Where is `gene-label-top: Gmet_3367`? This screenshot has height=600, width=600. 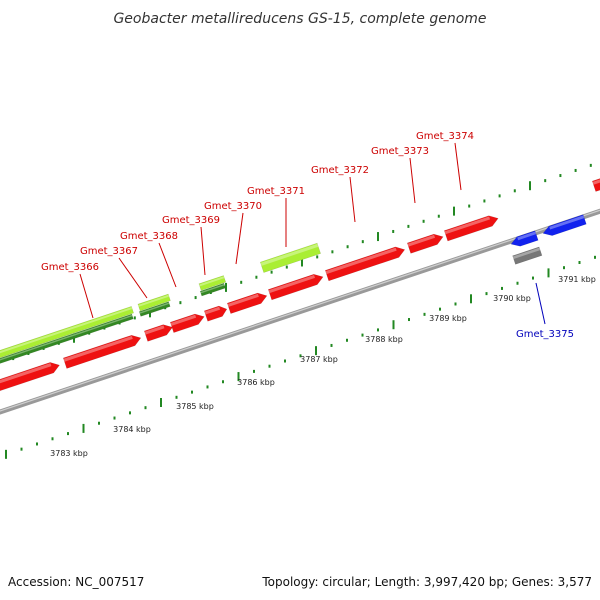 gene-label-top: Gmet_3367 is located at coordinates (109, 251).